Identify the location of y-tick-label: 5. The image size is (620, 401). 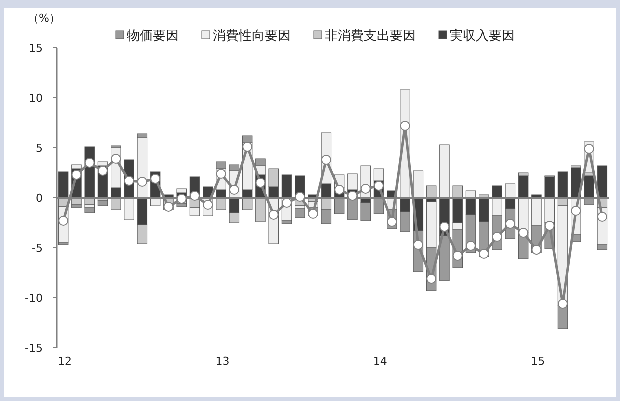
(39, 148).